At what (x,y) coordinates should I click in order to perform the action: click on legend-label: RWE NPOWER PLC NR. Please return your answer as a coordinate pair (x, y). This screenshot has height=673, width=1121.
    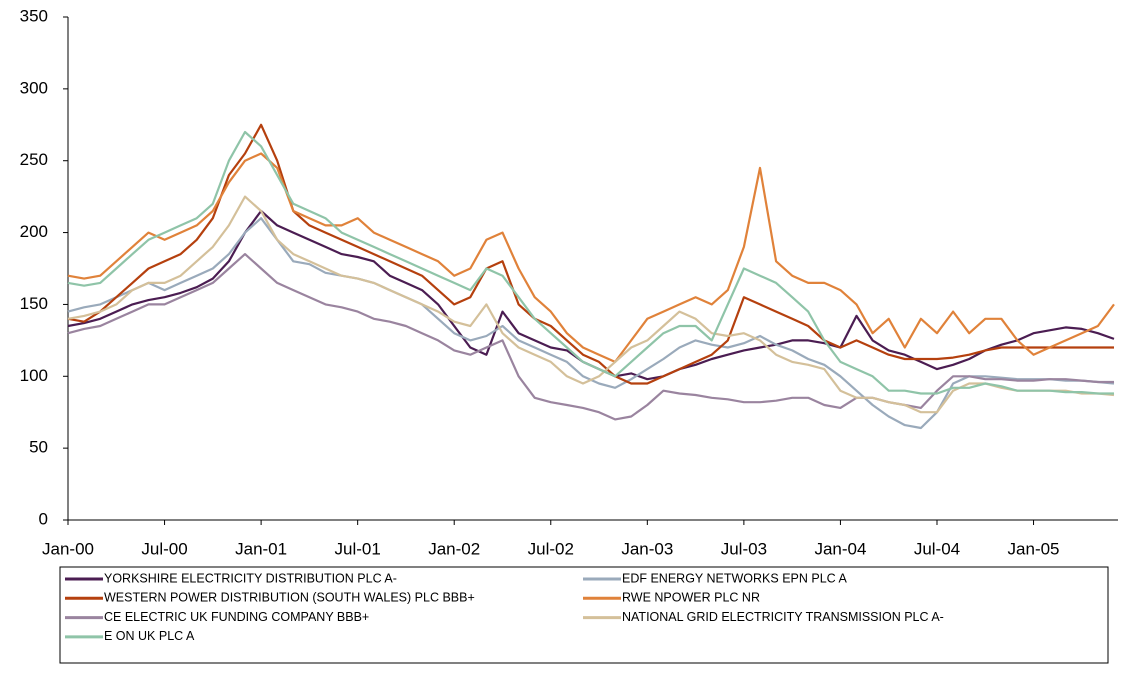
    Looking at the image, I should click on (691, 598).